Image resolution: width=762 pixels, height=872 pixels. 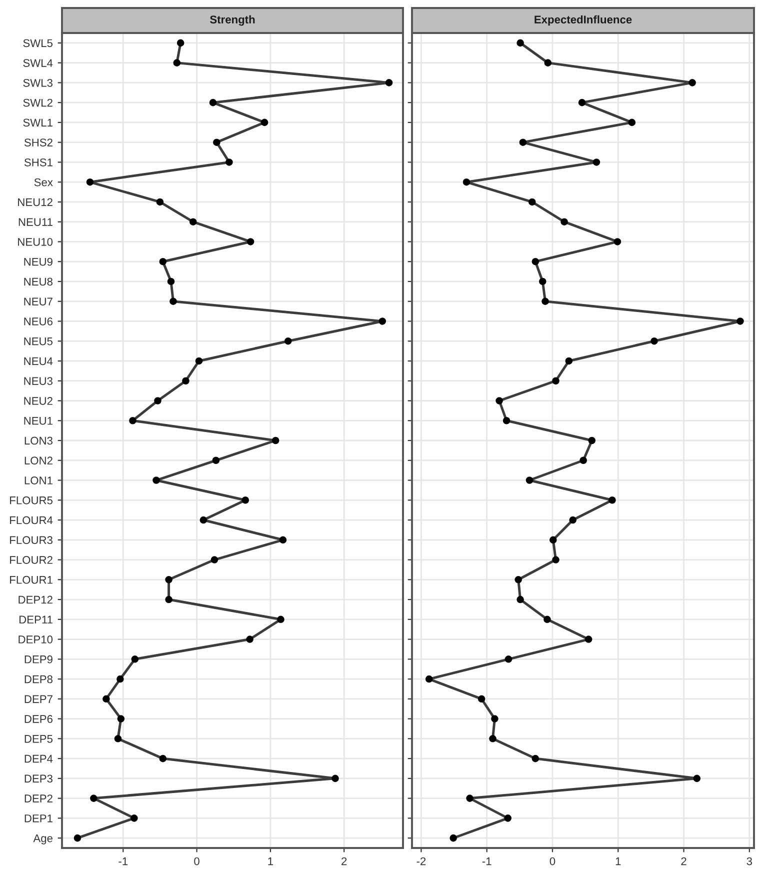 What do you see at coordinates (38, 818) in the screenshot?
I see `y-tick-label: DEP1` at bounding box center [38, 818].